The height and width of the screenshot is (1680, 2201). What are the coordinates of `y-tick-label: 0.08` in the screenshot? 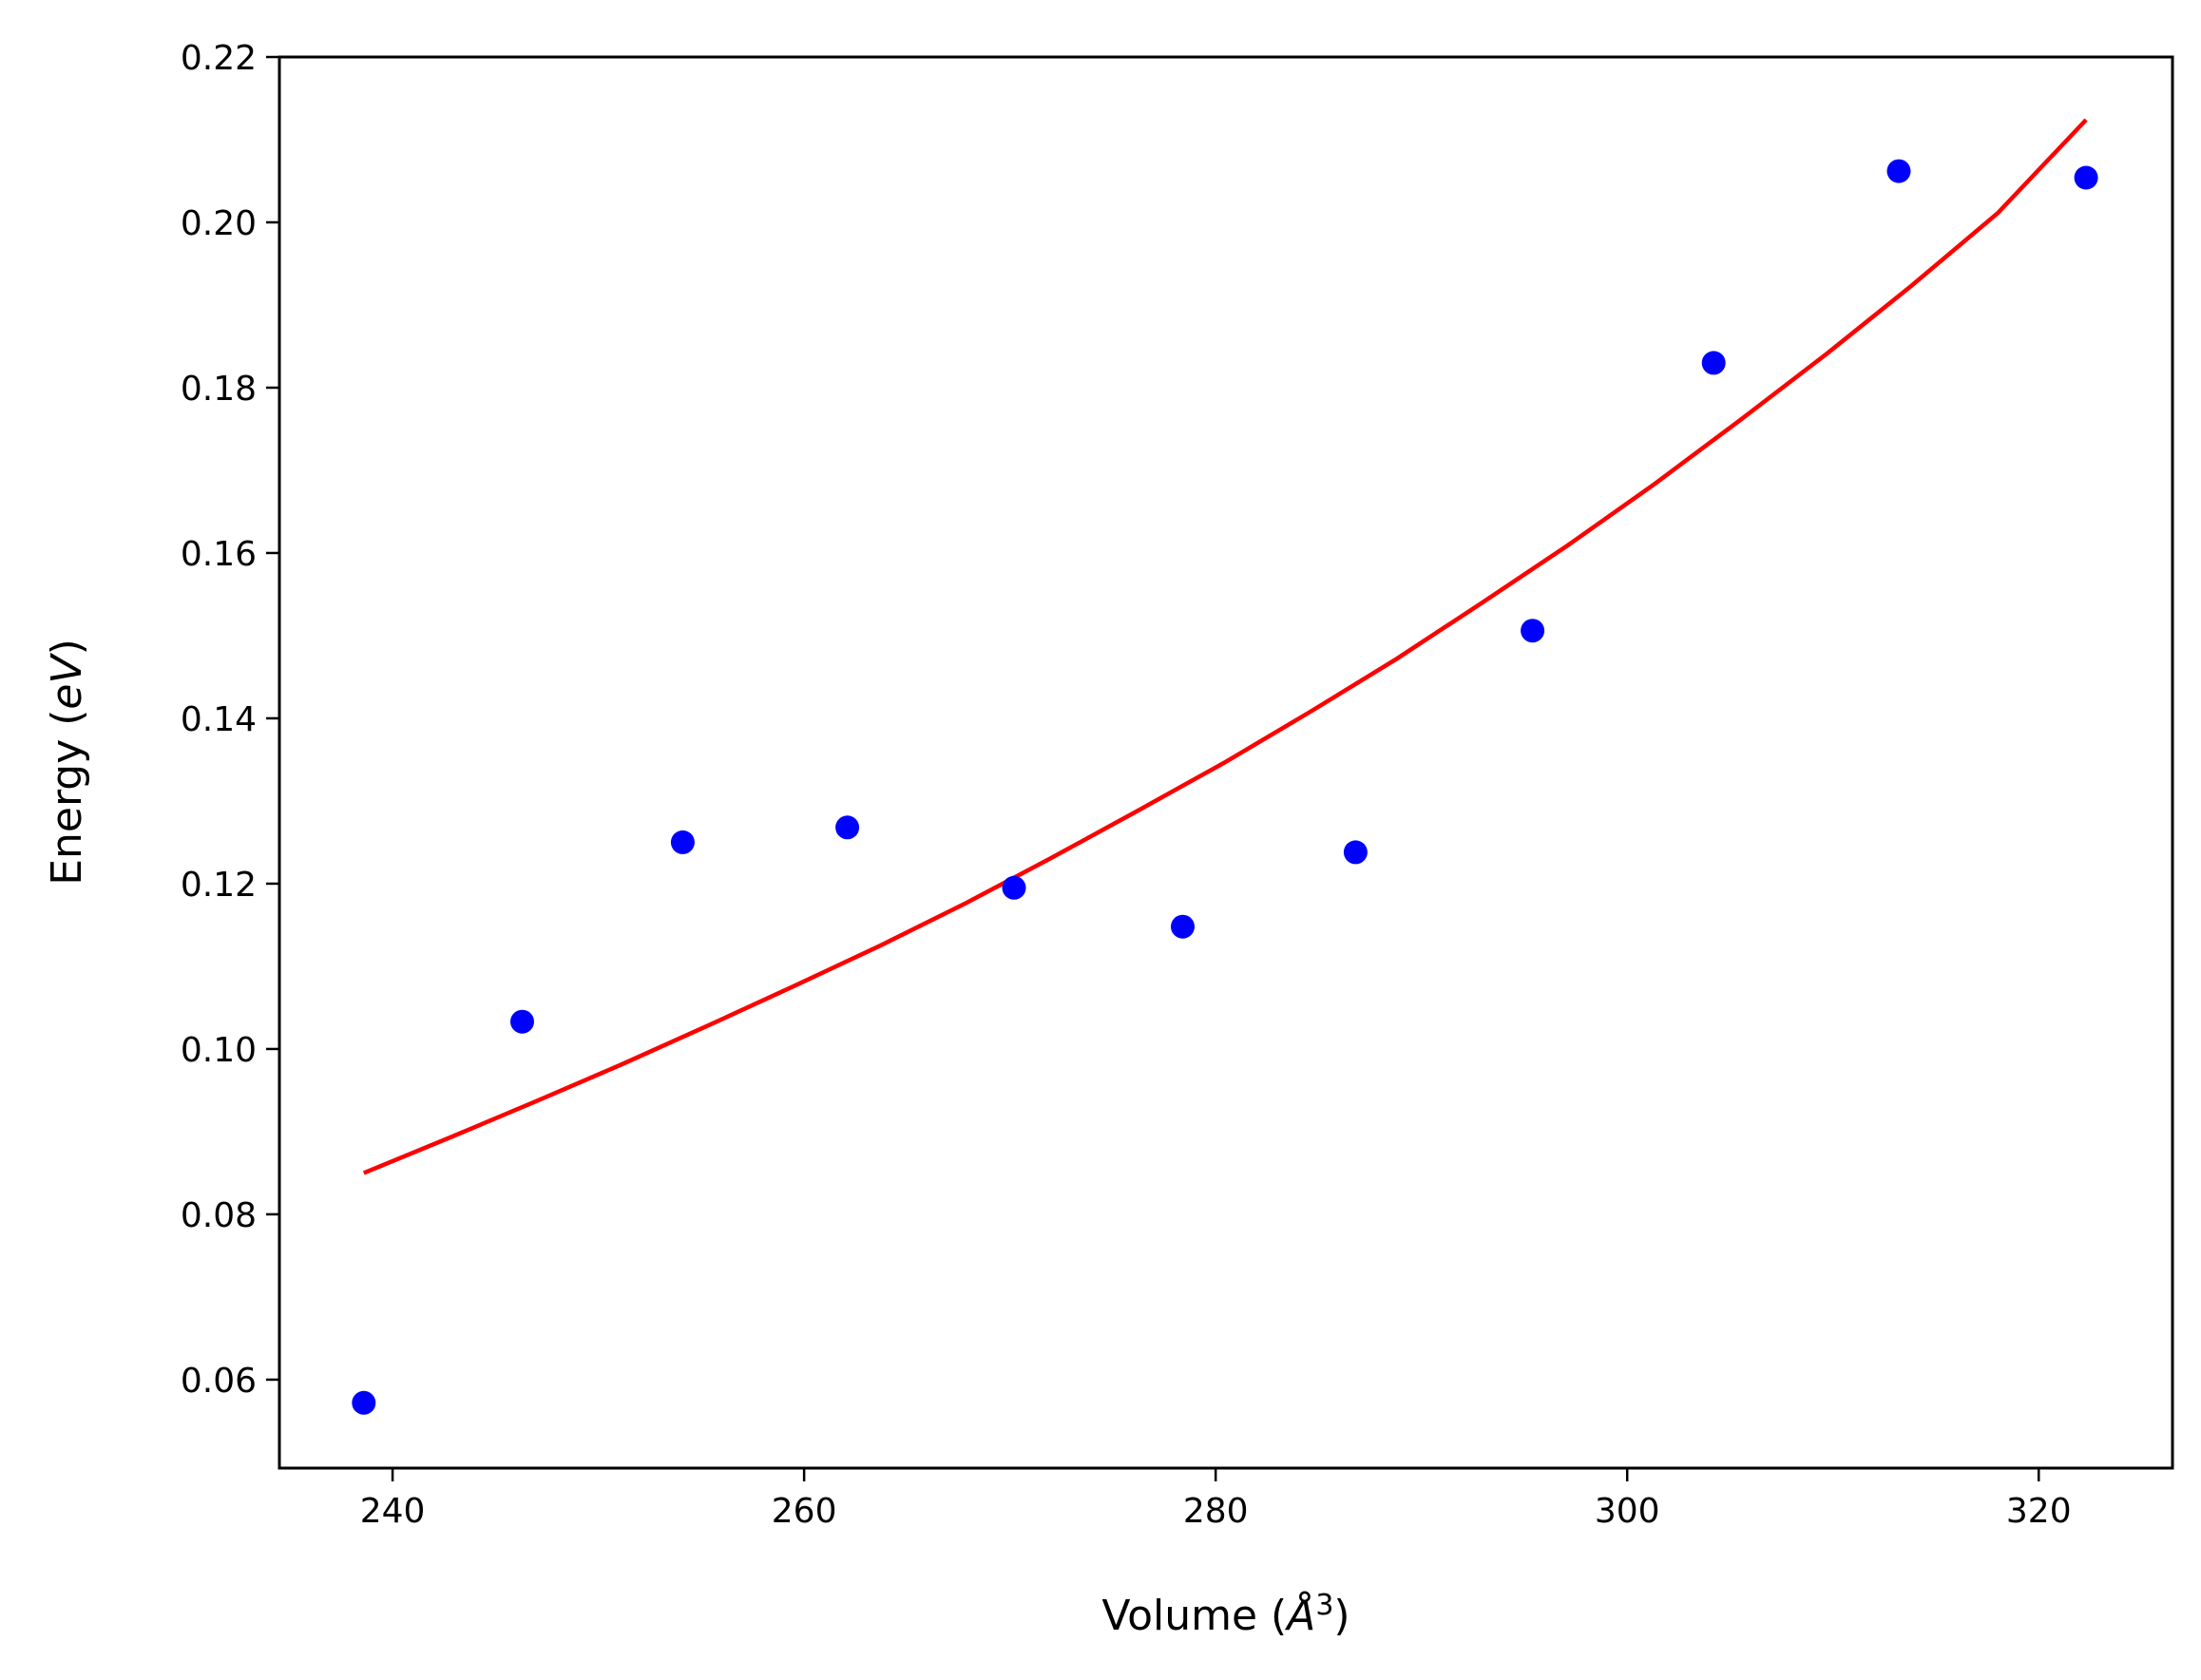 It's located at (219, 1215).